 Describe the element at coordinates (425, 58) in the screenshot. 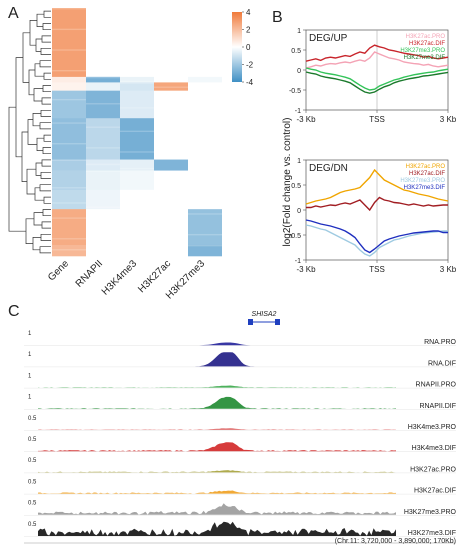

I see `legend-entry: H3K27me3.DIF` at that location.